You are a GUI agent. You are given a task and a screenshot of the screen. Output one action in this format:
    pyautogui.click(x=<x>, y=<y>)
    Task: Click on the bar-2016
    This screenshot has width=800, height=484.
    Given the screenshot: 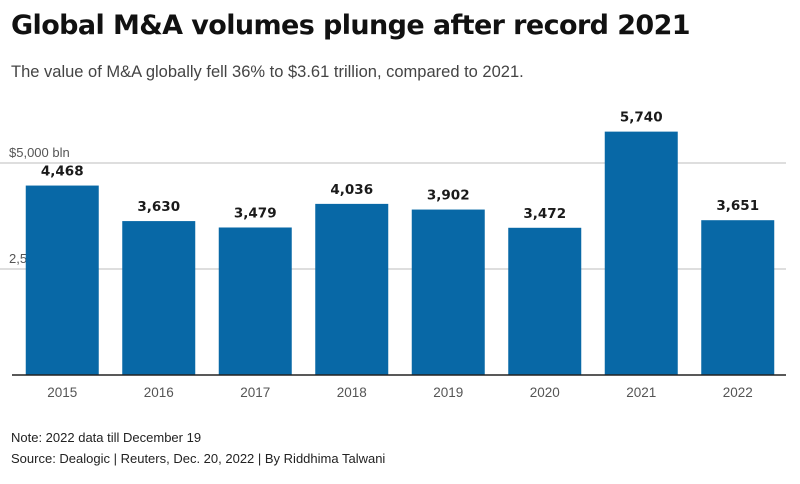 What is the action you would take?
    pyautogui.click(x=159, y=298)
    